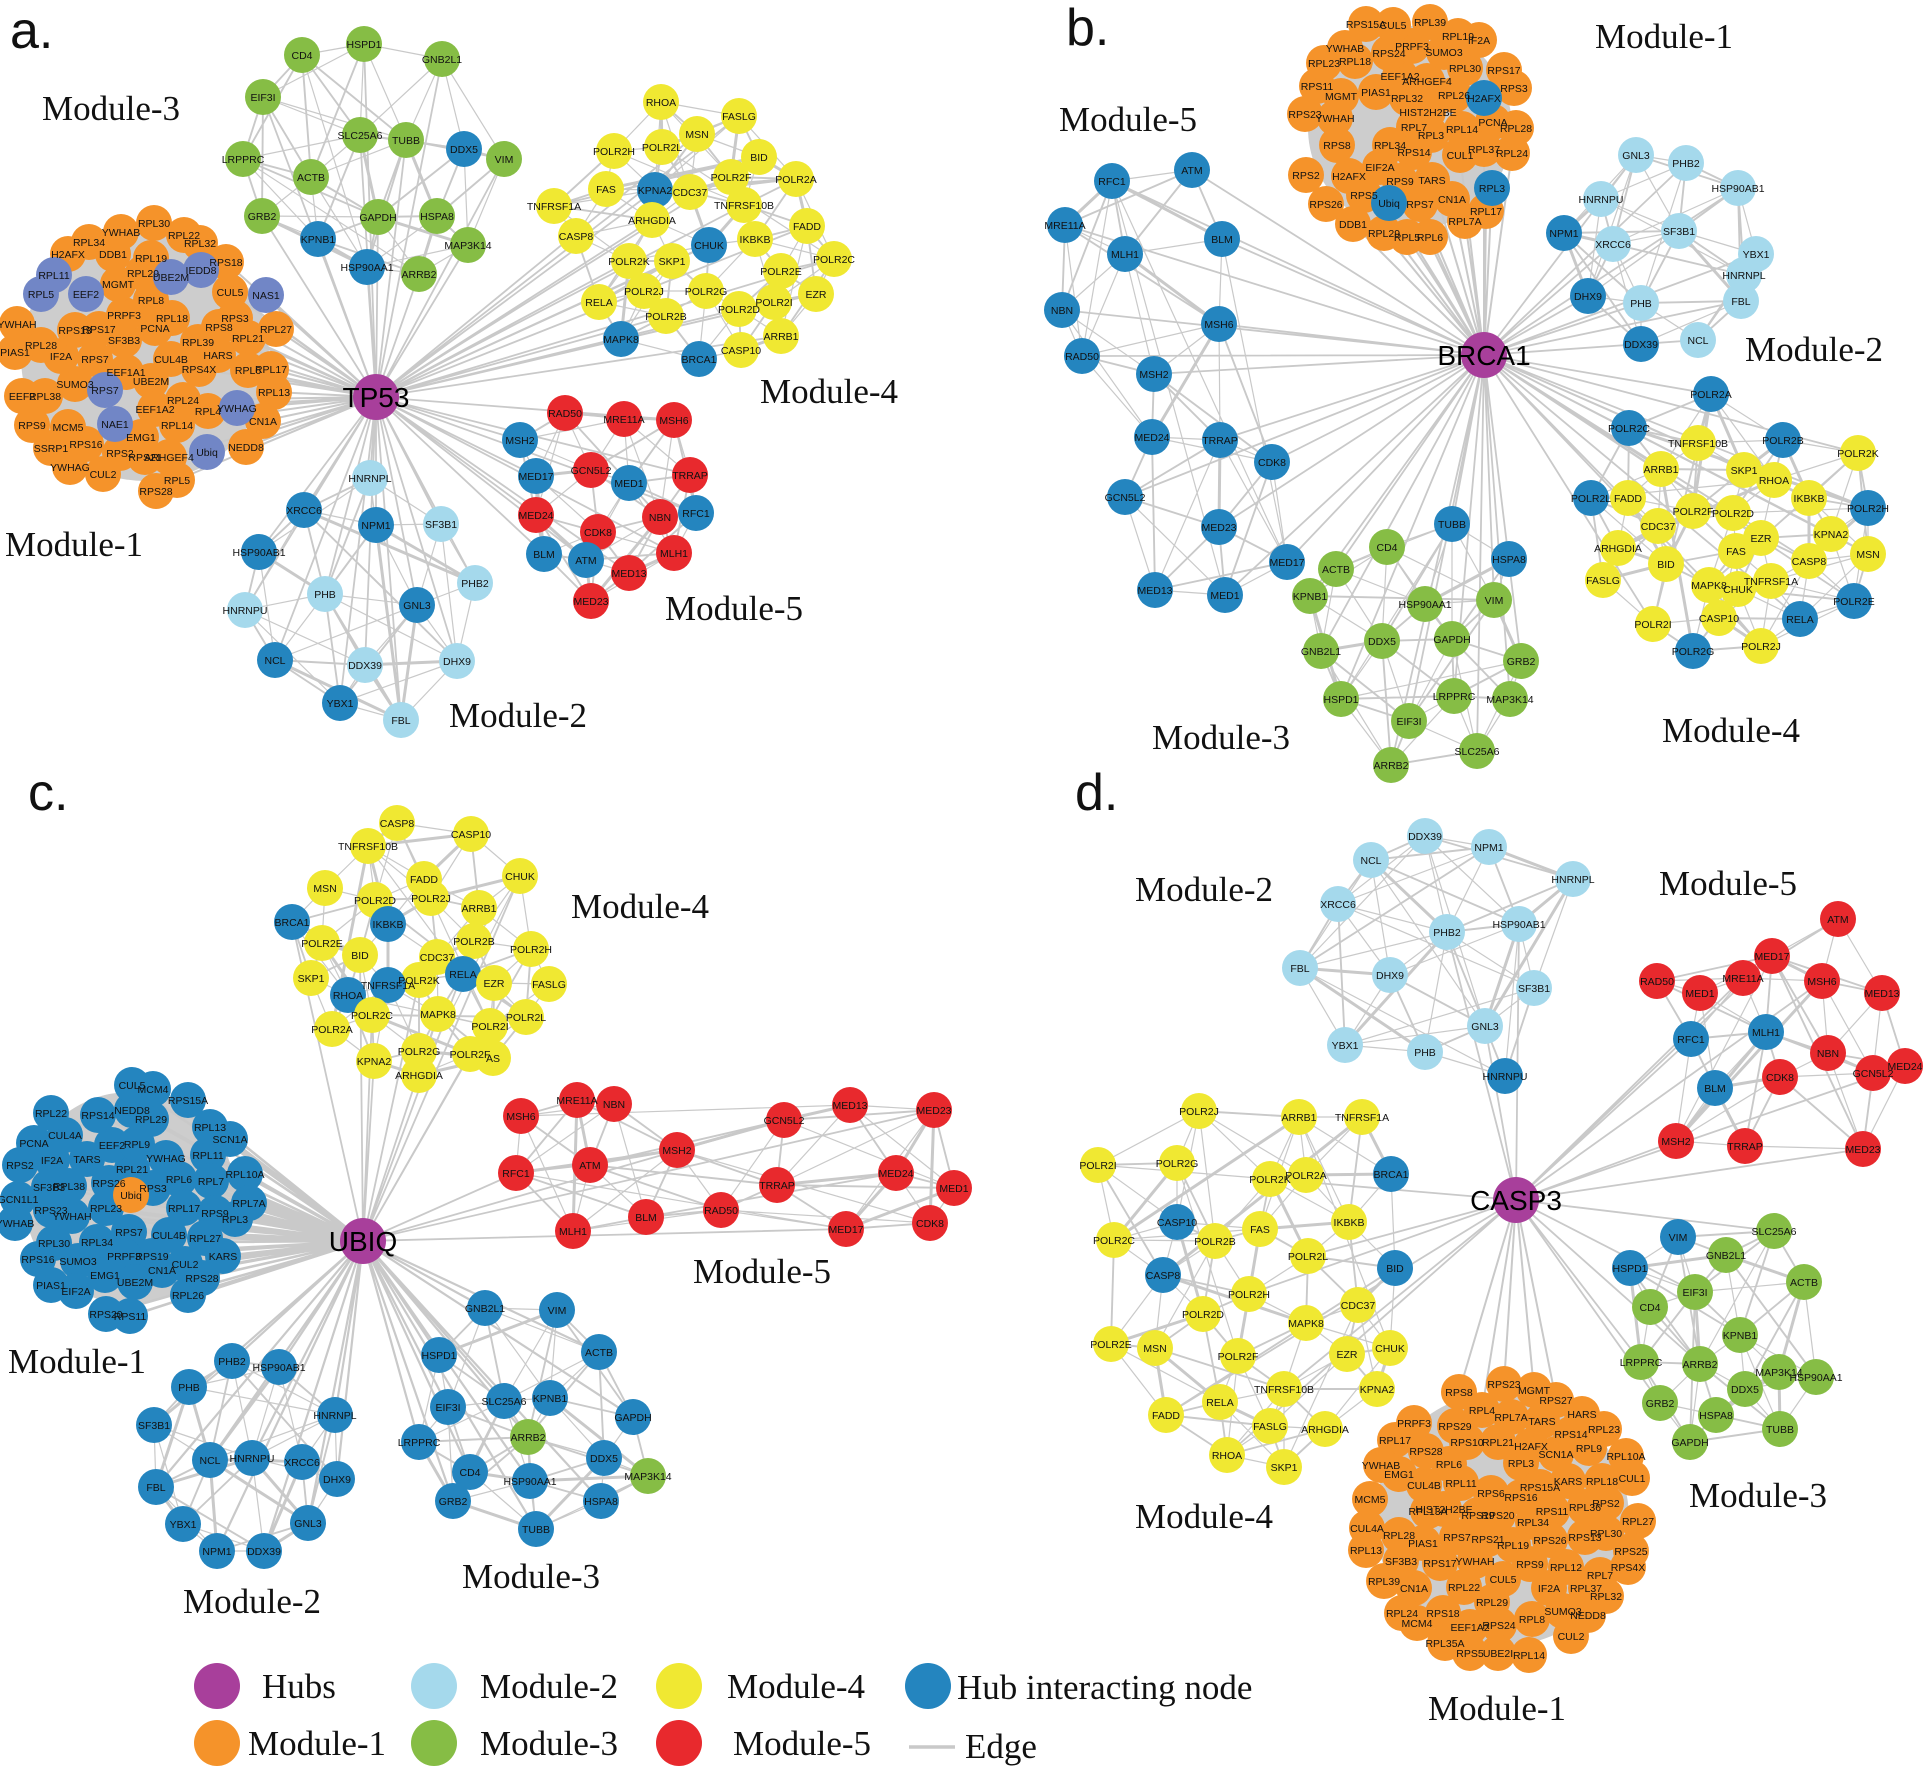 The height and width of the screenshot is (1780, 1923). Describe the element at coordinates (1853, 602) in the screenshot. I see `svg-text: POLR2E` at that location.